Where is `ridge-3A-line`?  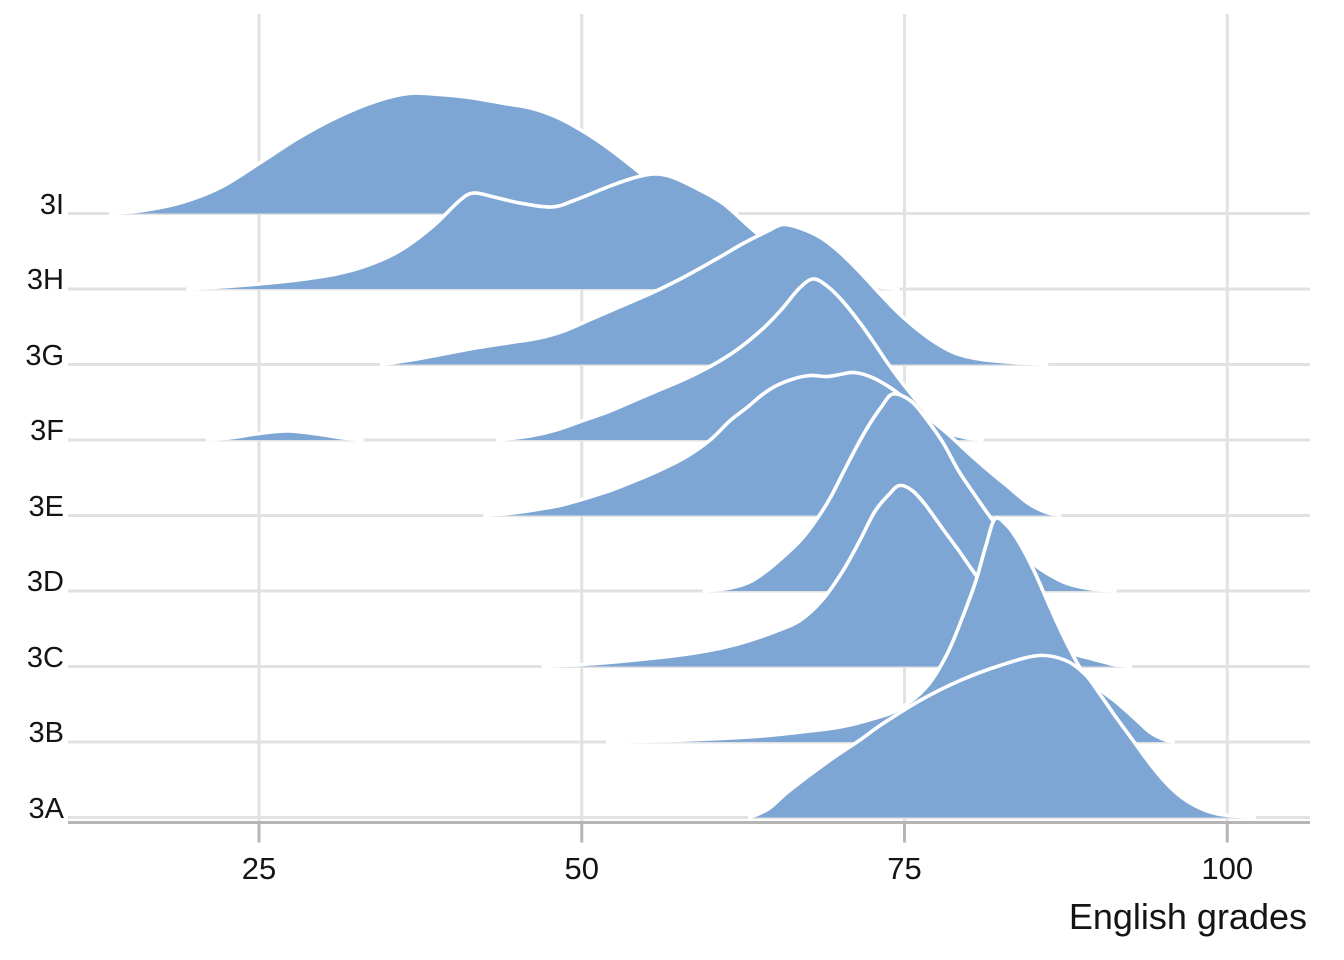 ridge-3A-line is located at coordinates (1002, 736).